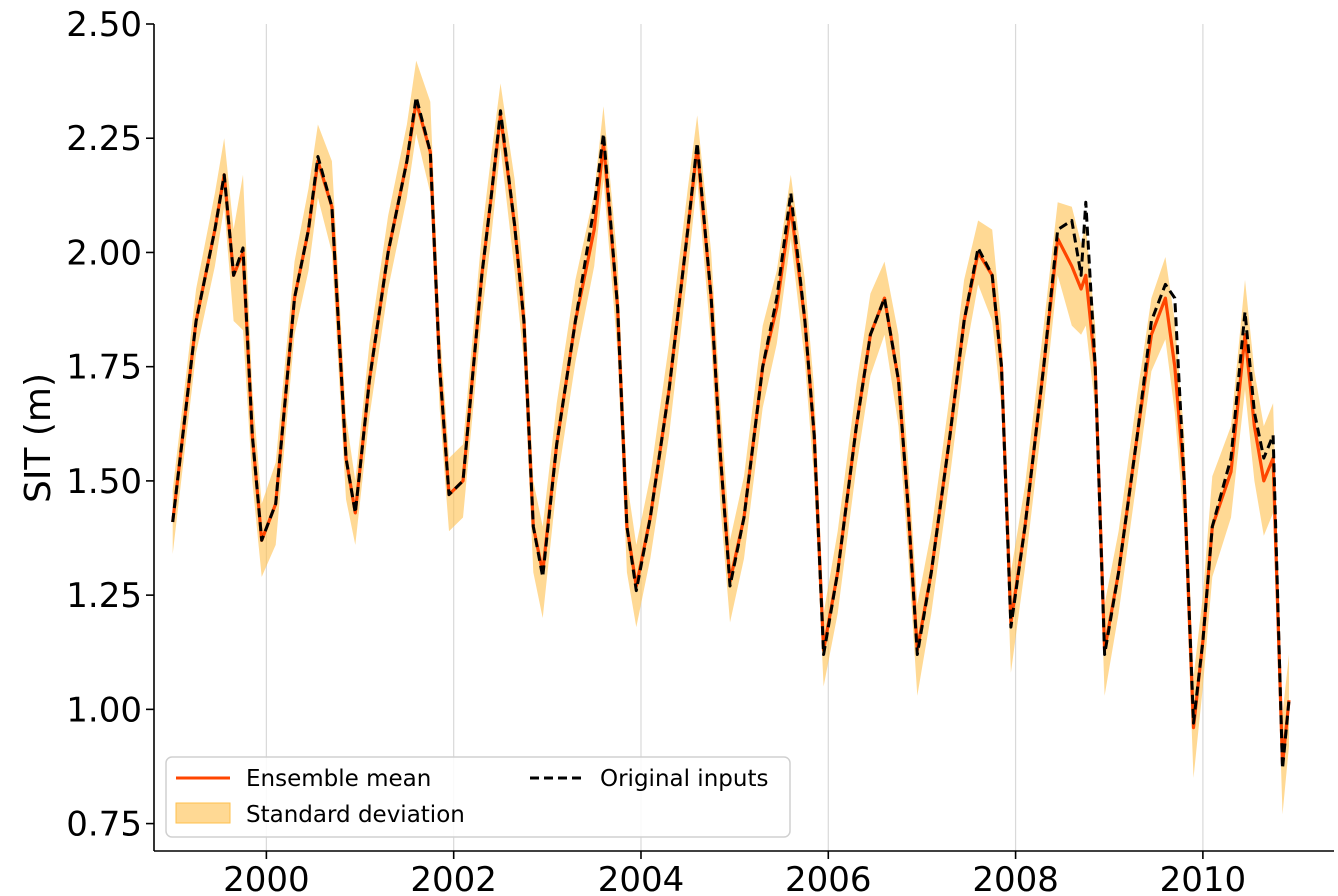  I want to click on y-tick-label: 1.00, so click(104, 710).